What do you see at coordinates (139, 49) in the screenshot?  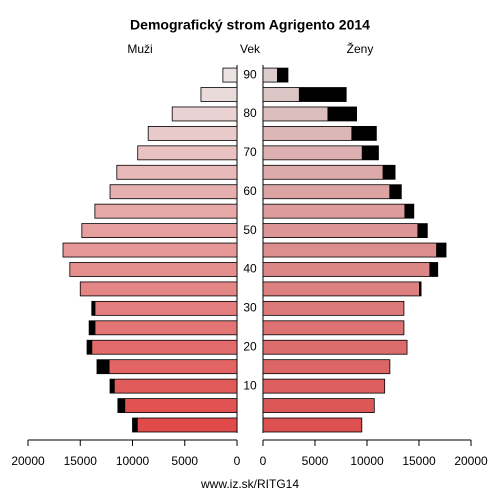 I see `left-label: Muži` at bounding box center [139, 49].